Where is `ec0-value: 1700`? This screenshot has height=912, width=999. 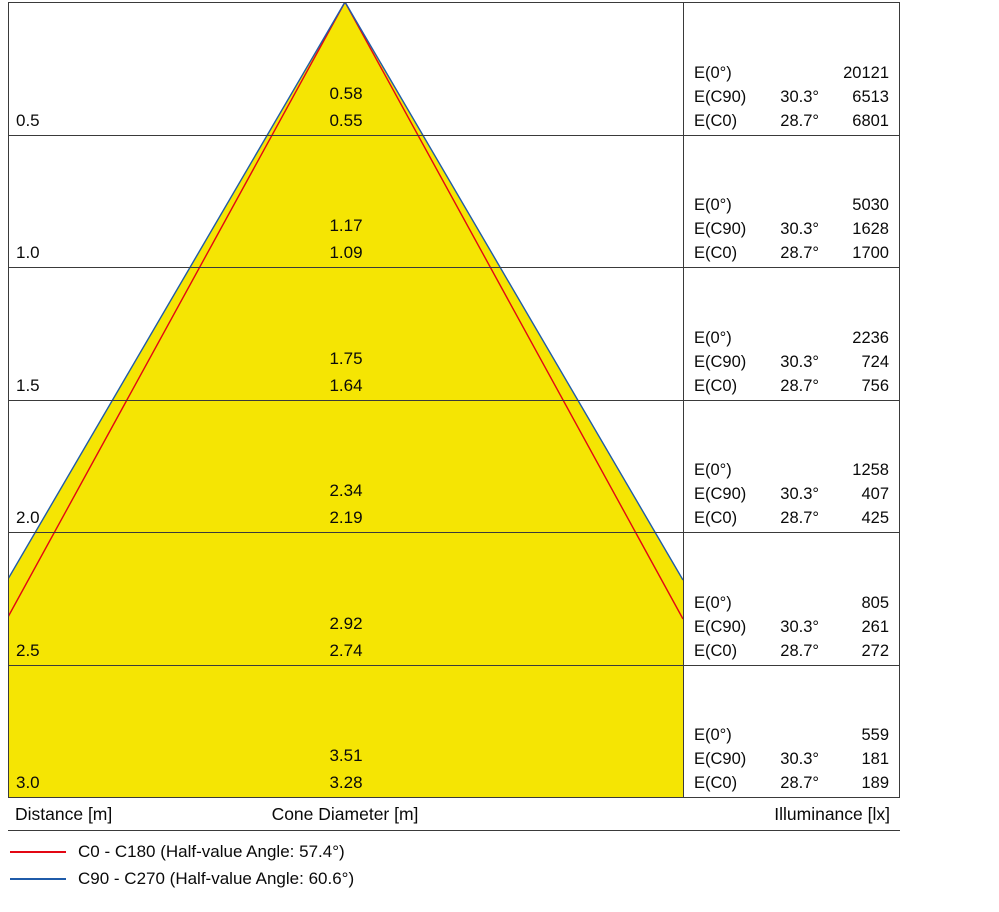
ec0-value: 1700 is located at coordinates (870, 253).